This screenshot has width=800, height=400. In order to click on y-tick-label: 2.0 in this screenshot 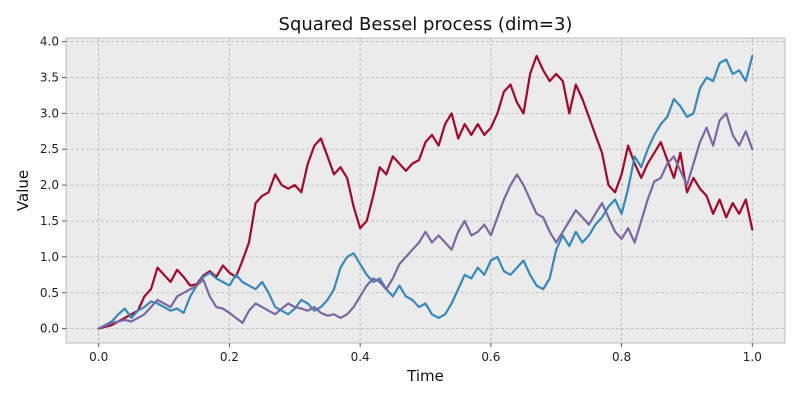, I will do `click(49, 185)`.